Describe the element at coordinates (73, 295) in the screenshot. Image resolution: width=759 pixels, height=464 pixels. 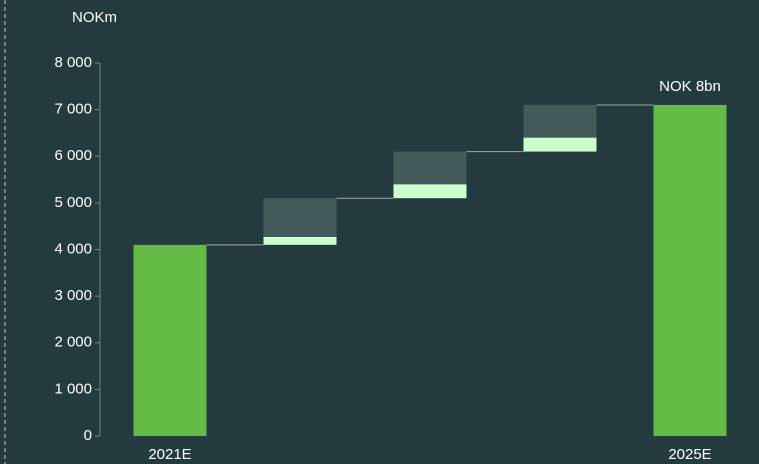
I see `y-tick-label: 3 000` at that location.